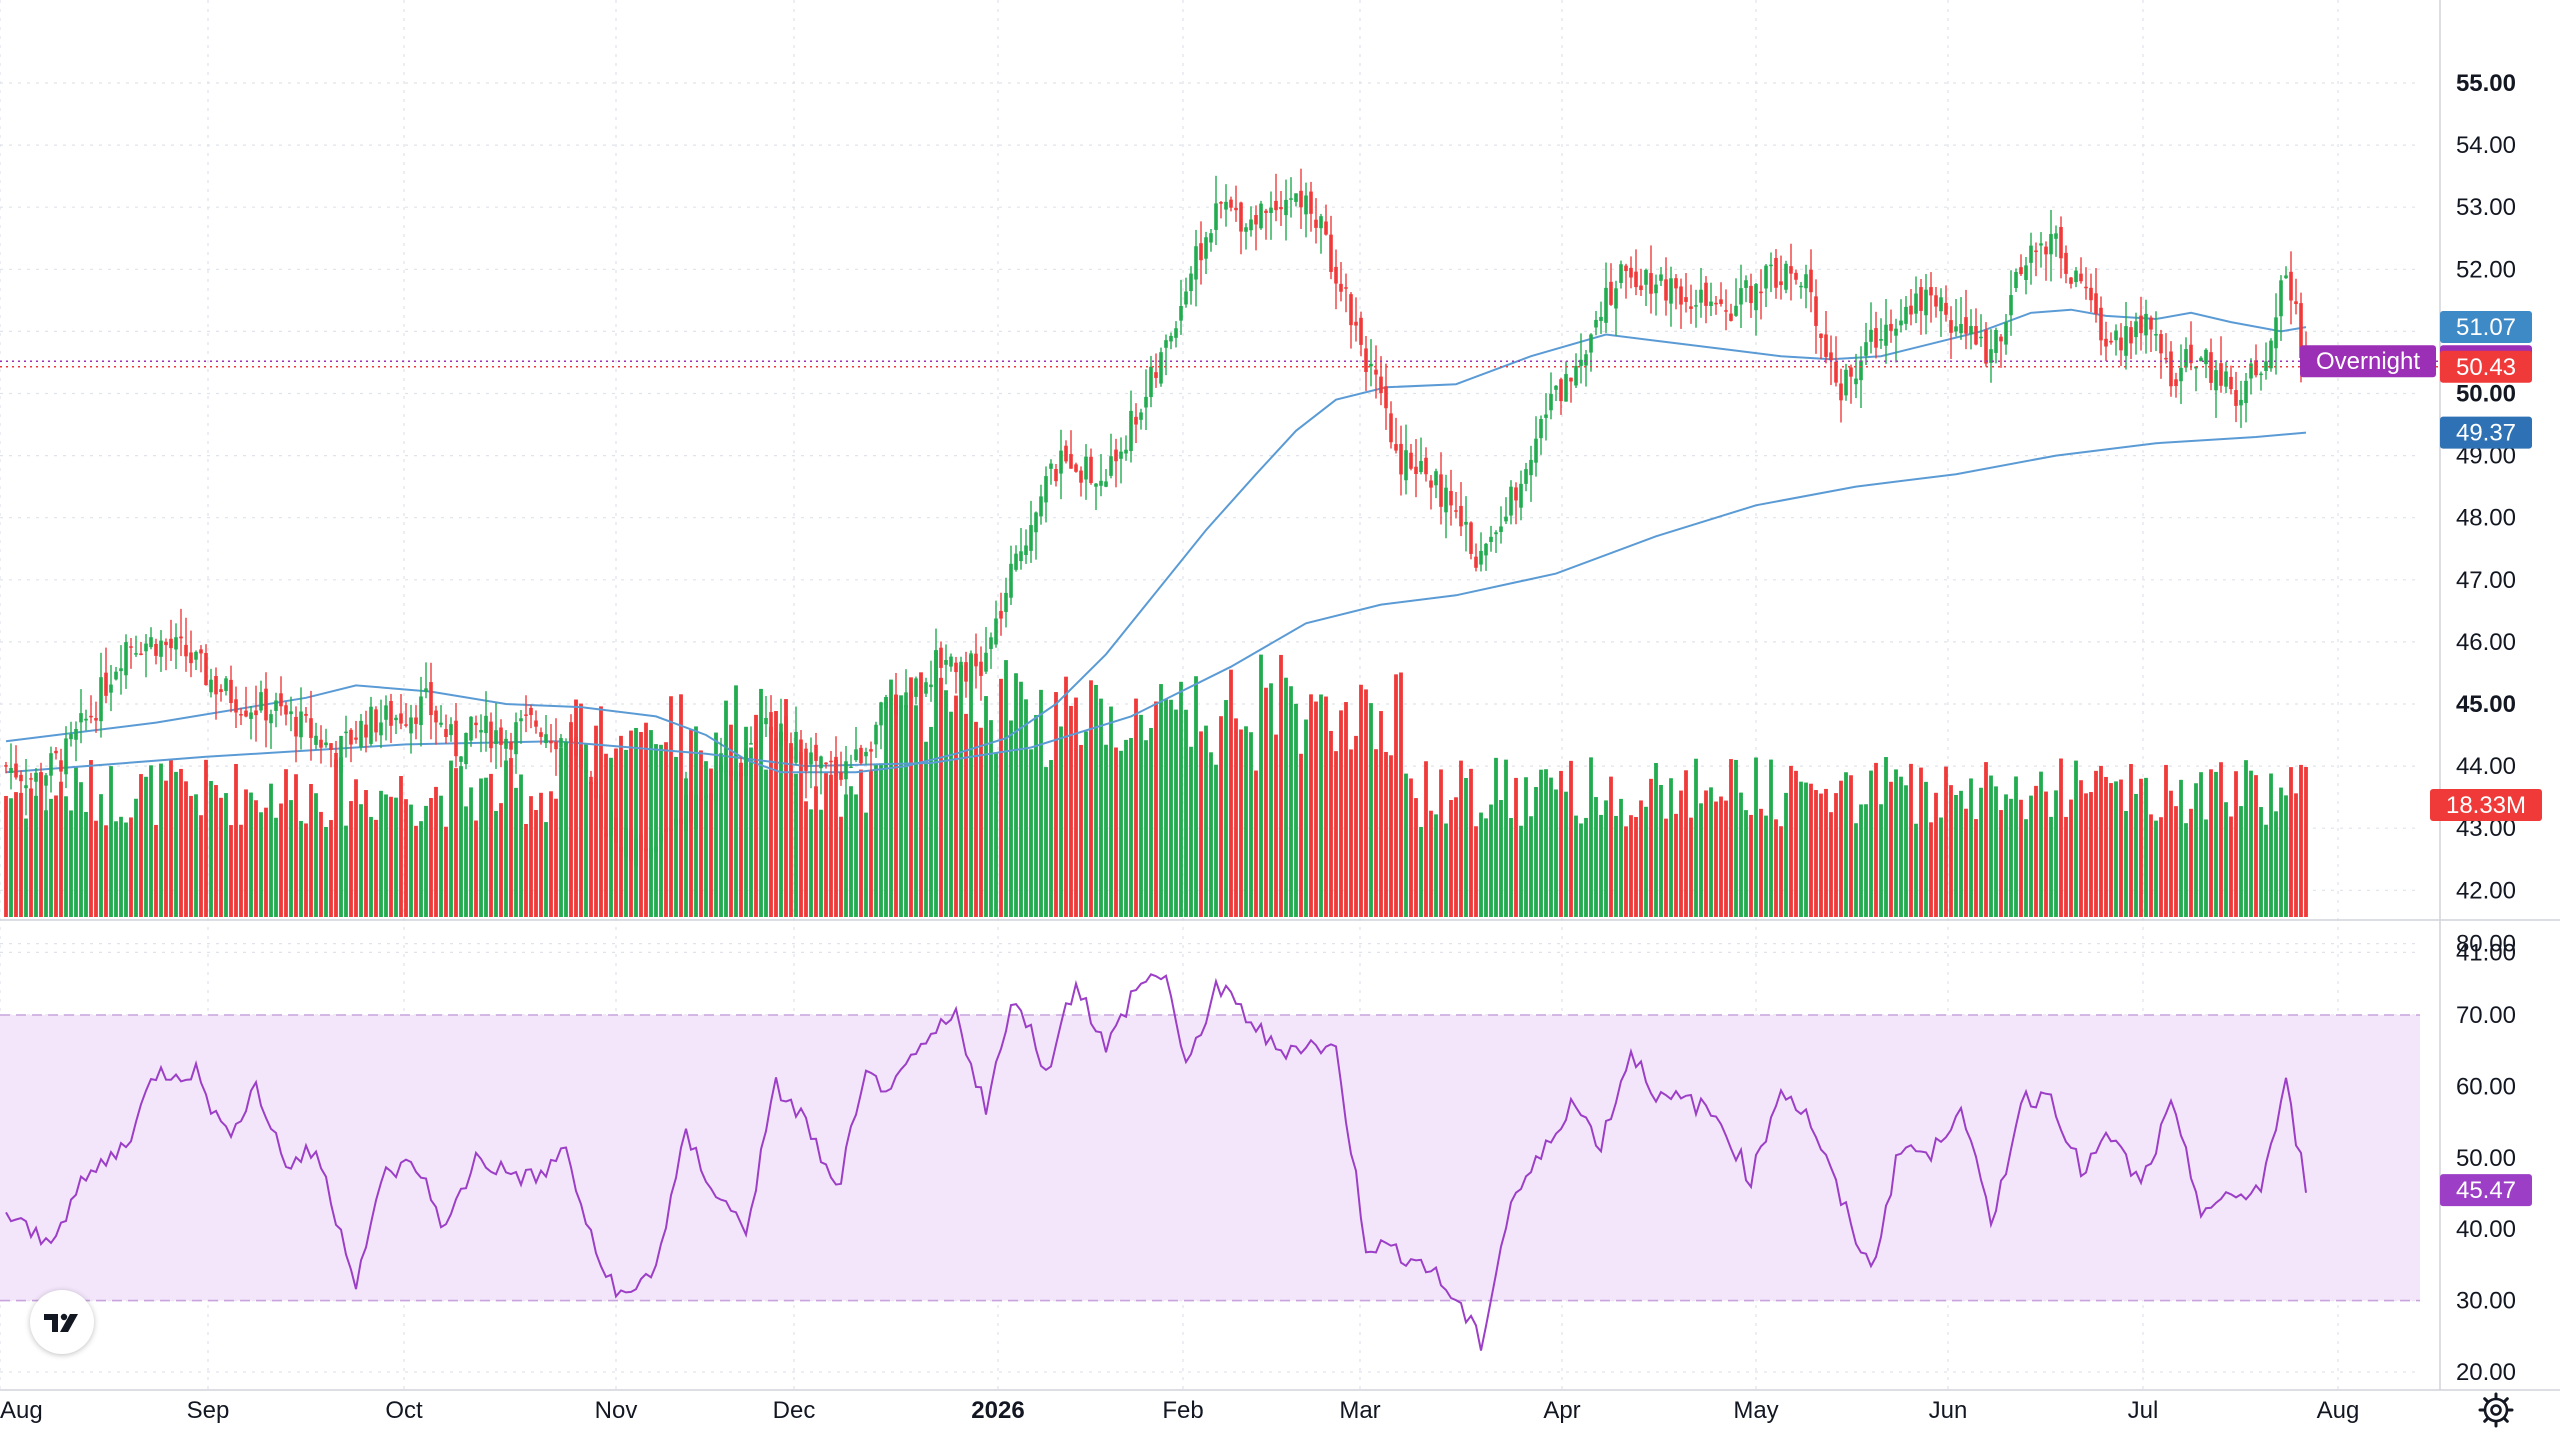 The width and height of the screenshot is (2560, 1445). I want to click on time-axis-label: Nov, so click(616, 1410).